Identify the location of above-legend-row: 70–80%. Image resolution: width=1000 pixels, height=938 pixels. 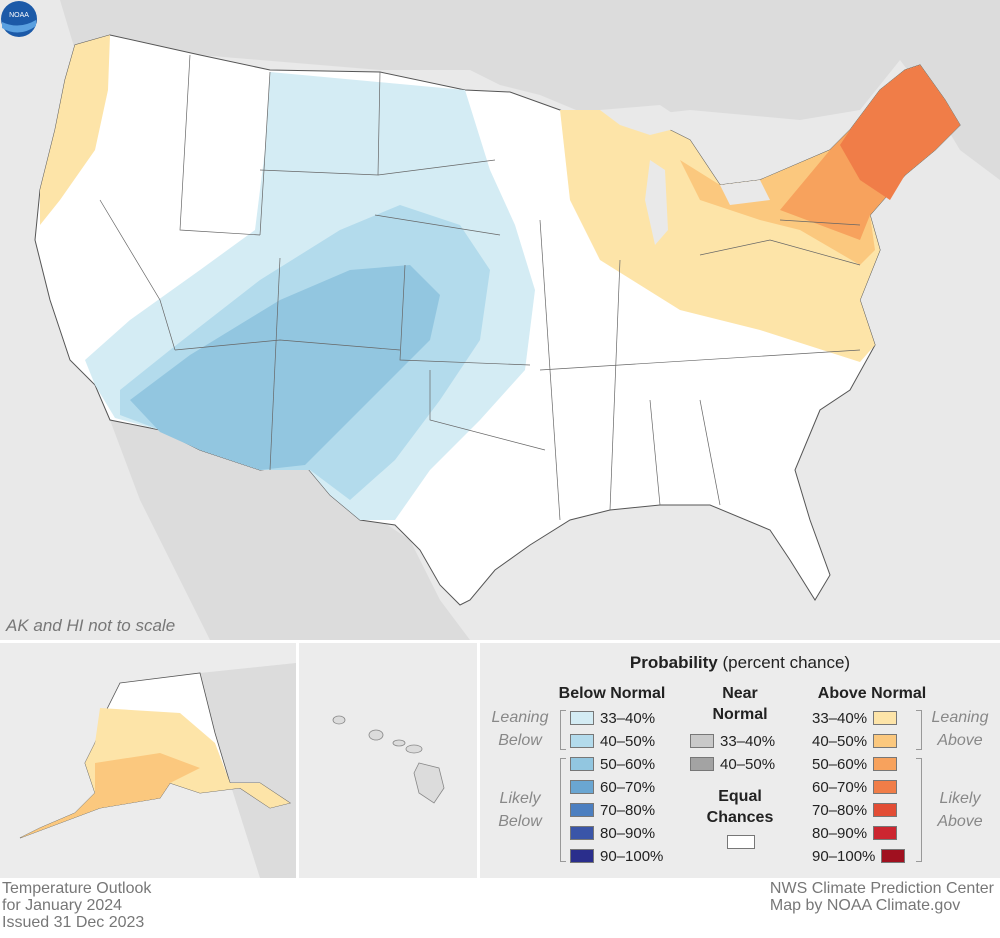
(852, 810).